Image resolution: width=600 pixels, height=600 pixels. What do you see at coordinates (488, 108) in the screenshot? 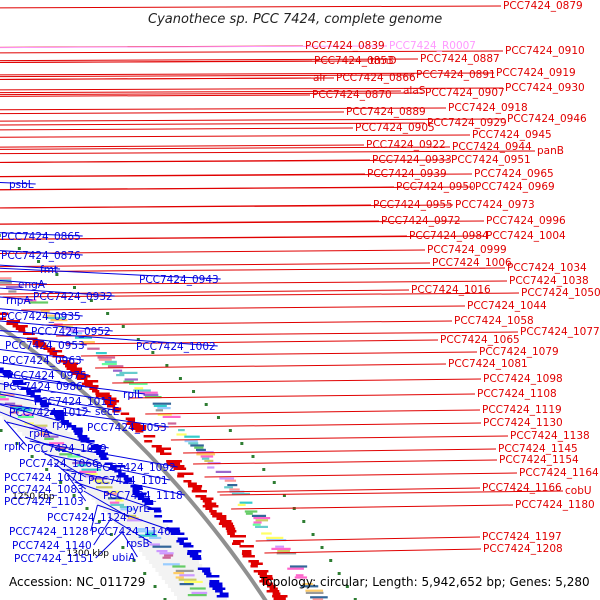
I see `feature-label: PCC7424_0918` at bounding box center [488, 108].